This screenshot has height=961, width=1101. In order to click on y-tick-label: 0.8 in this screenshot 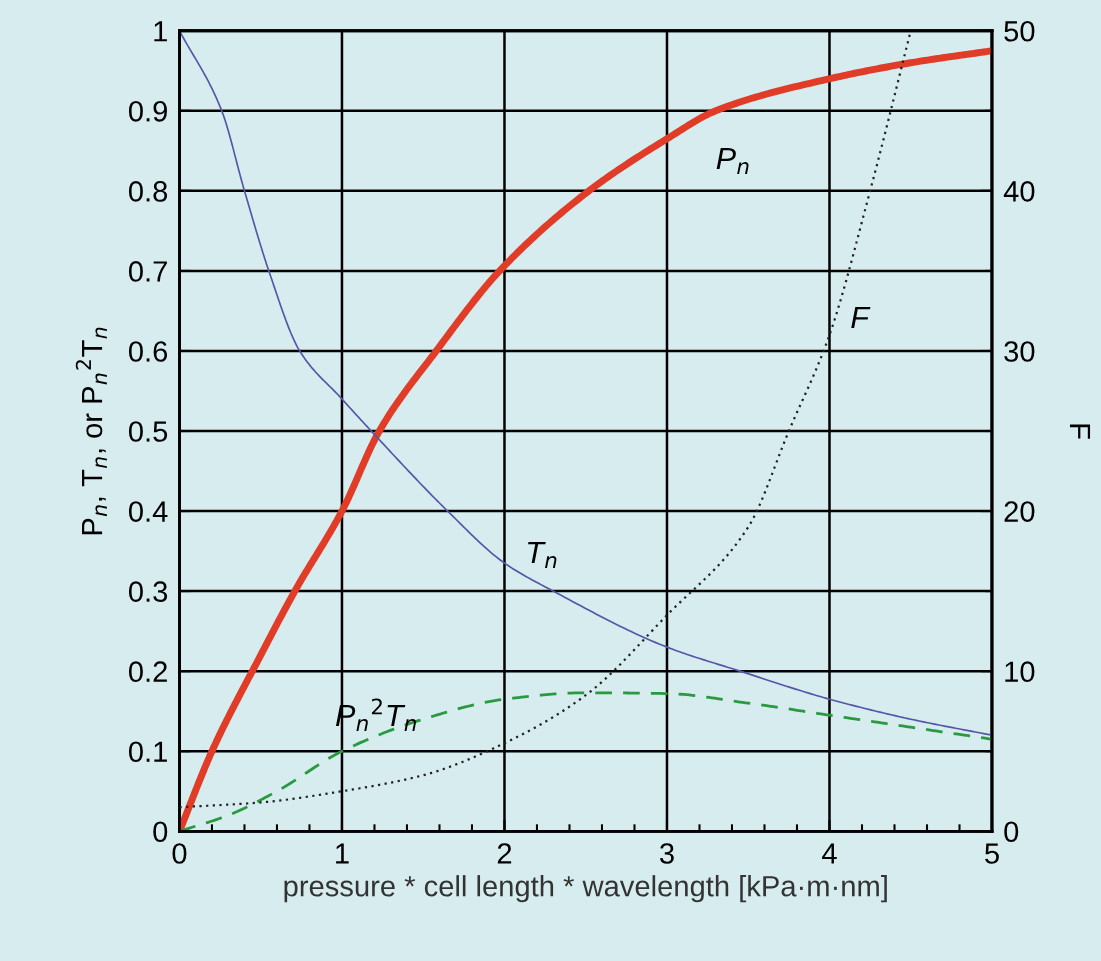, I will do `click(148, 191)`.